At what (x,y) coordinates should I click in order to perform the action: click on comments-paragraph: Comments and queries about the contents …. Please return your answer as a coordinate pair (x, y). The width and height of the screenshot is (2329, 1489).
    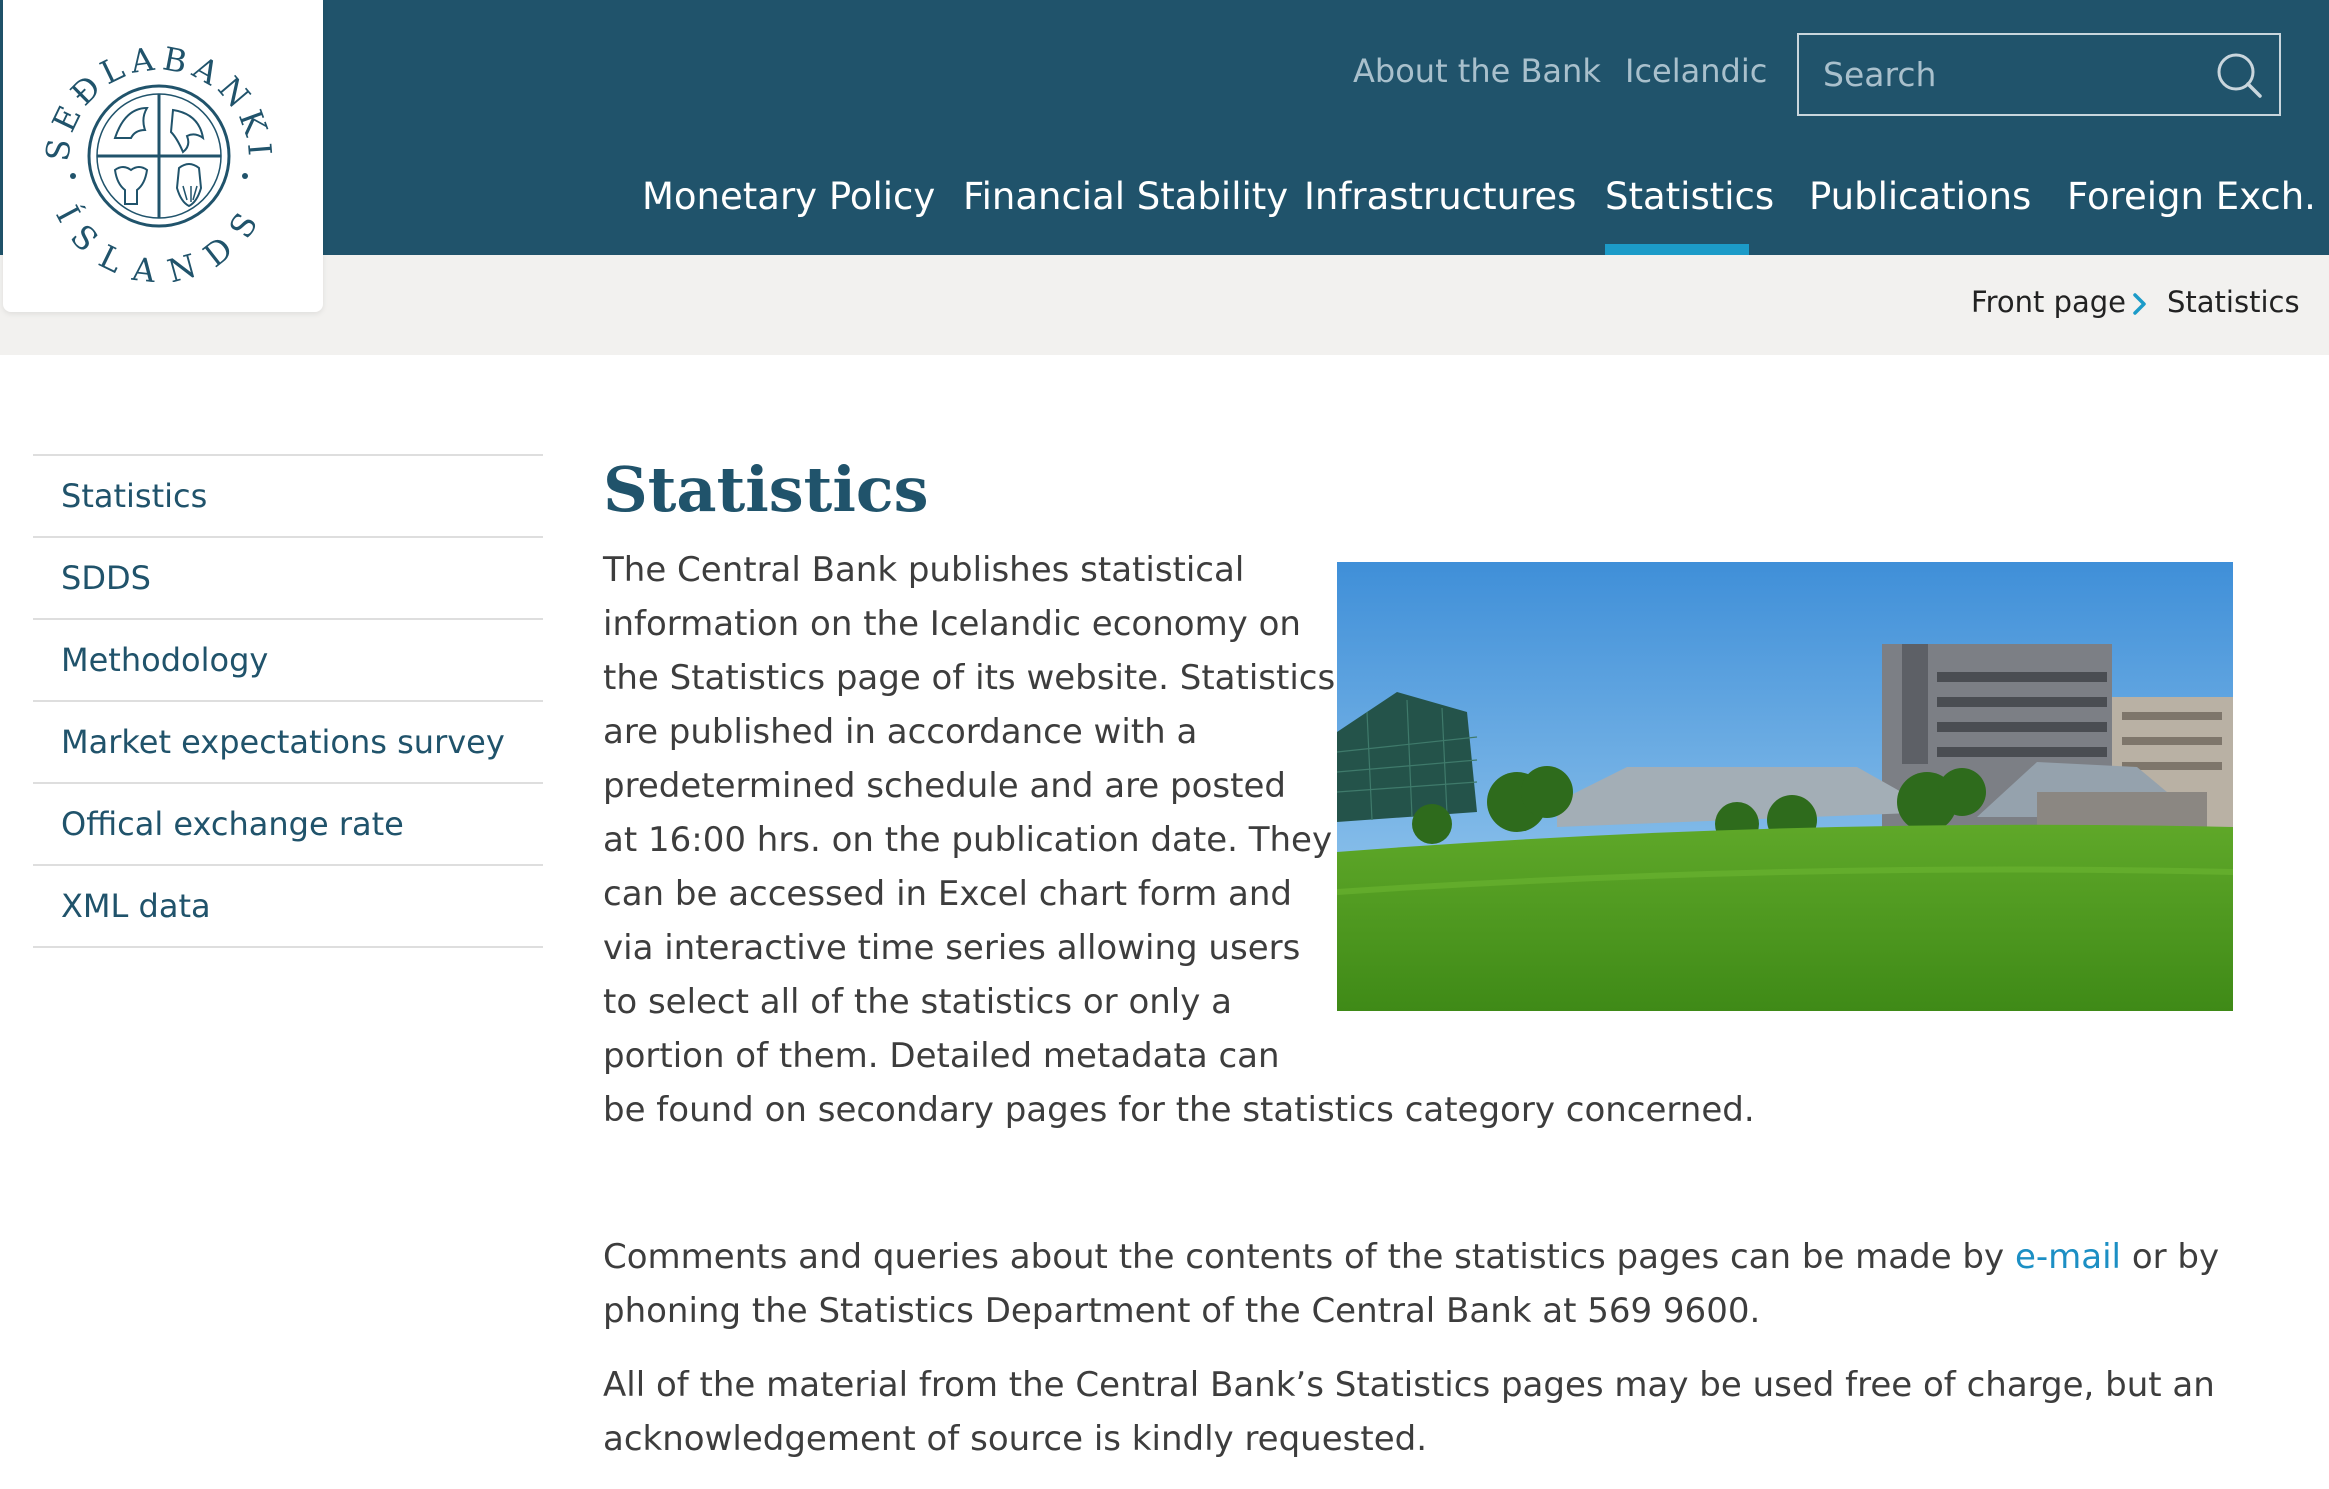
    Looking at the image, I should click on (1411, 1257).